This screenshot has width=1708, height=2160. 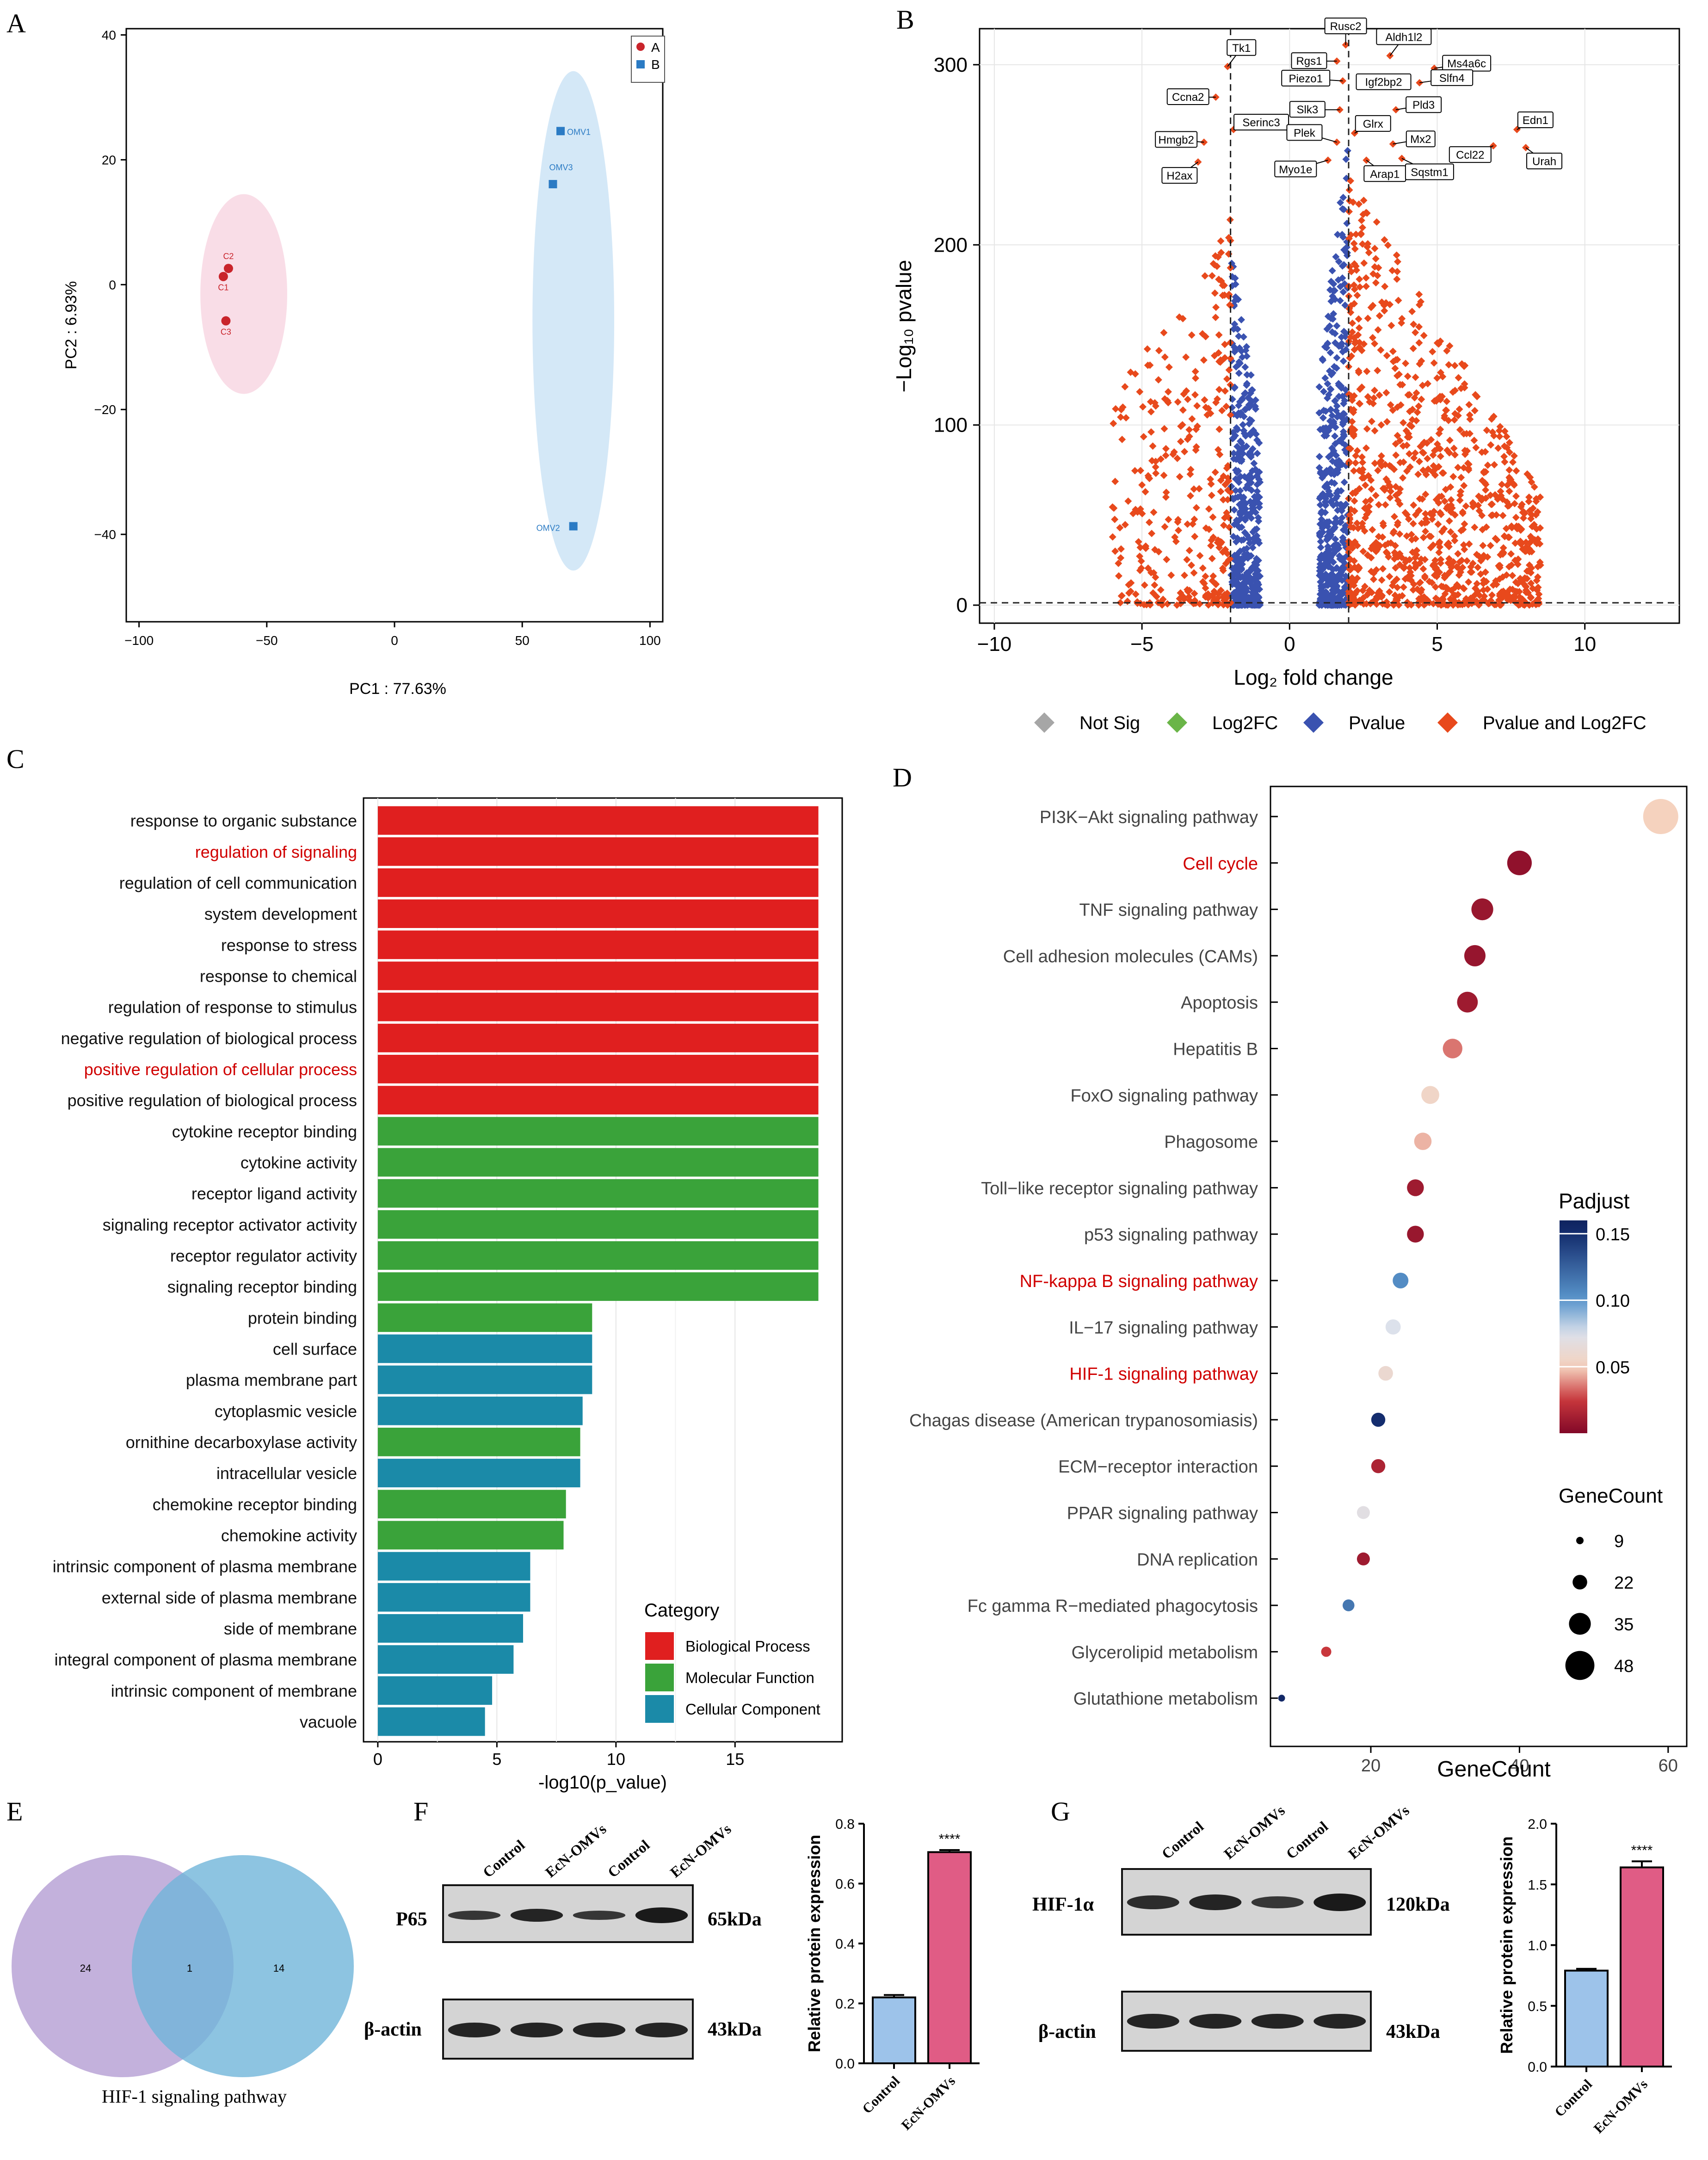 What do you see at coordinates (1537, 1824) in the screenshot?
I see `bar-y-tick-label: 2.0` at bounding box center [1537, 1824].